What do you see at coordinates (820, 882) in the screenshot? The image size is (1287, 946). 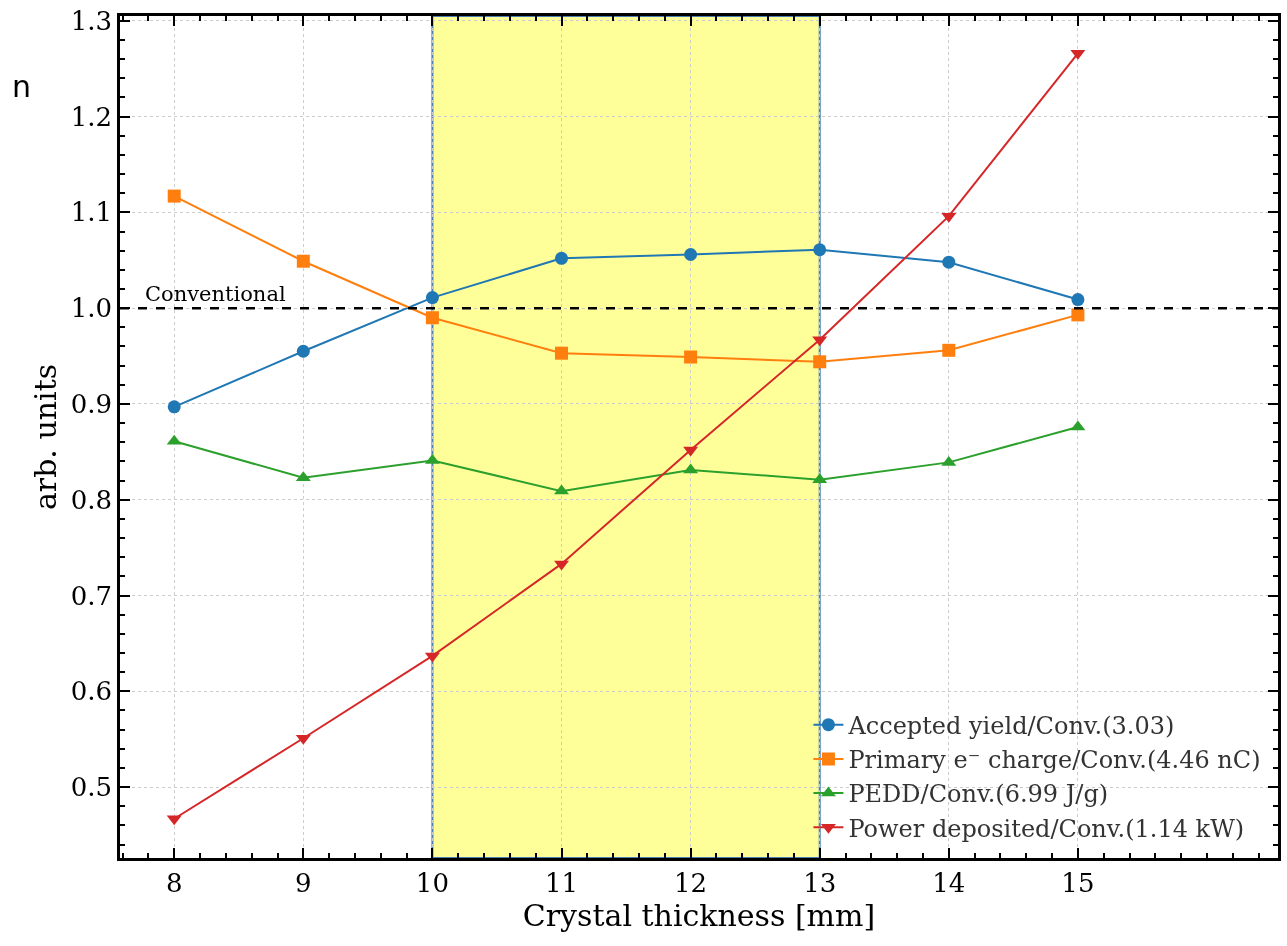 I see `x-tick-label: 13` at bounding box center [820, 882].